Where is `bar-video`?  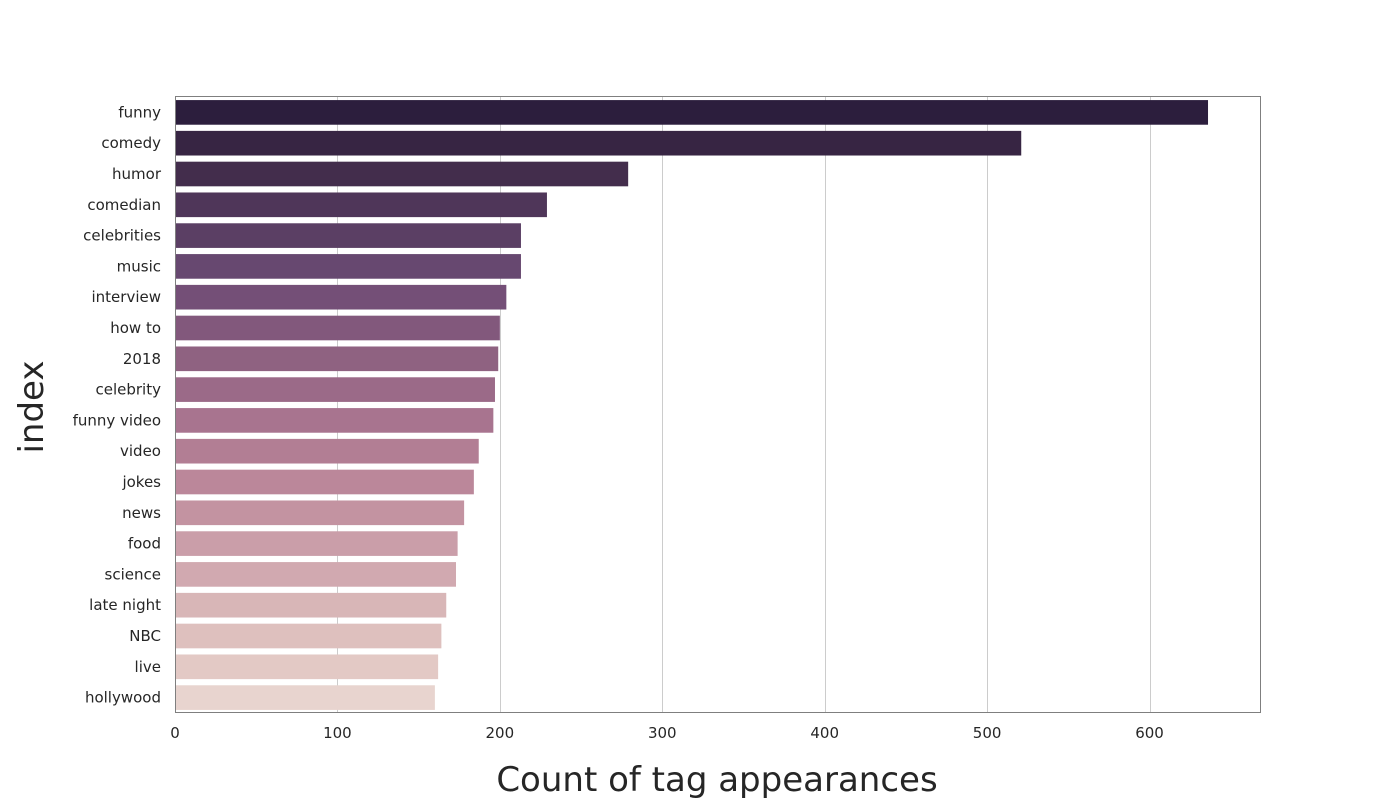
bar-video is located at coordinates (327, 451).